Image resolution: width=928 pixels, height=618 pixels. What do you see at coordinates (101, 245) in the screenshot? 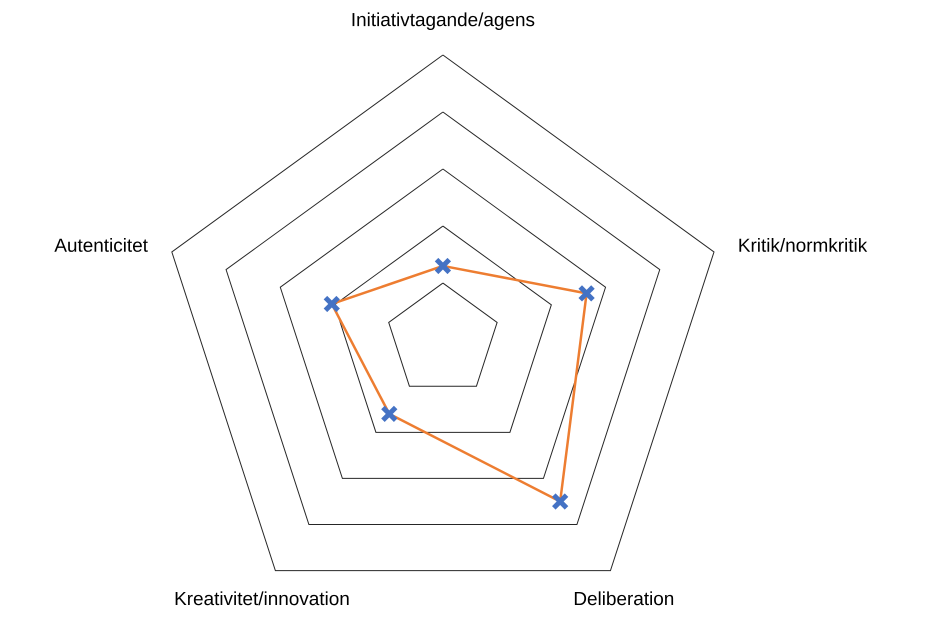
I see `spoke-label: Autenticitet` at bounding box center [101, 245].